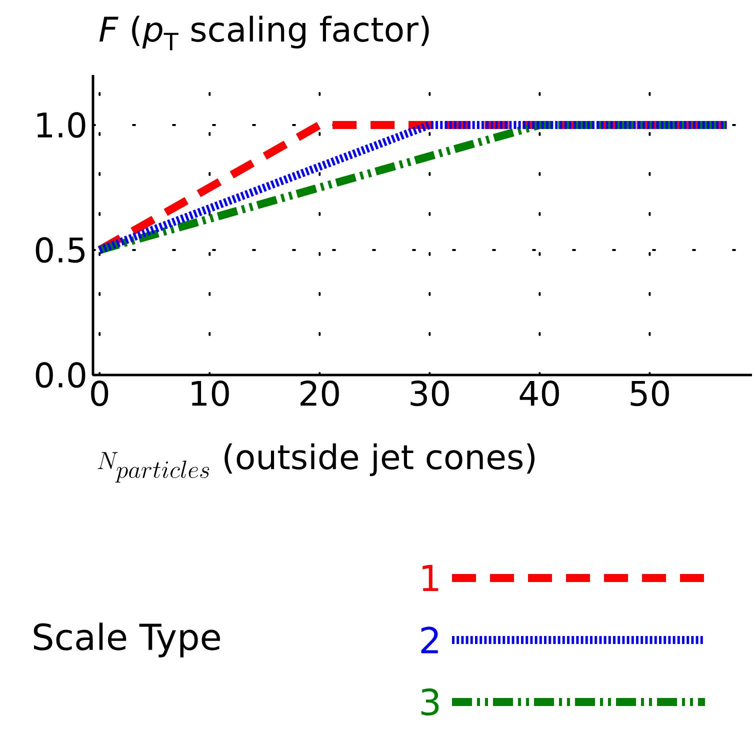  I want to click on x-tick-label: 30, so click(429, 393).